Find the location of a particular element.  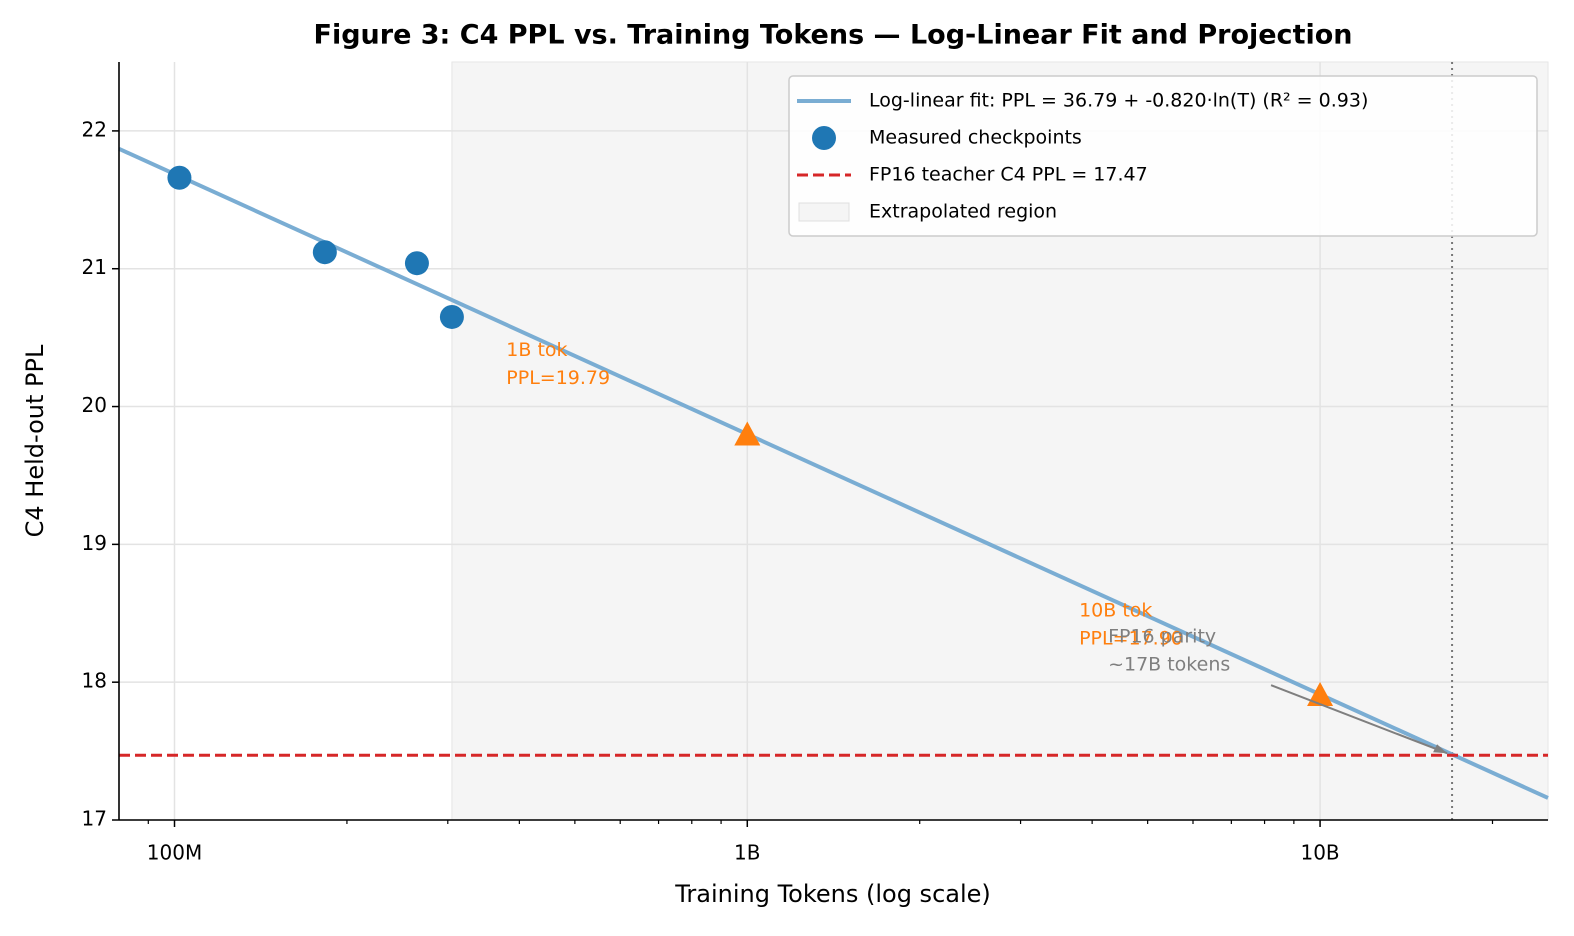

legend-box is located at coordinates (1163, 156).